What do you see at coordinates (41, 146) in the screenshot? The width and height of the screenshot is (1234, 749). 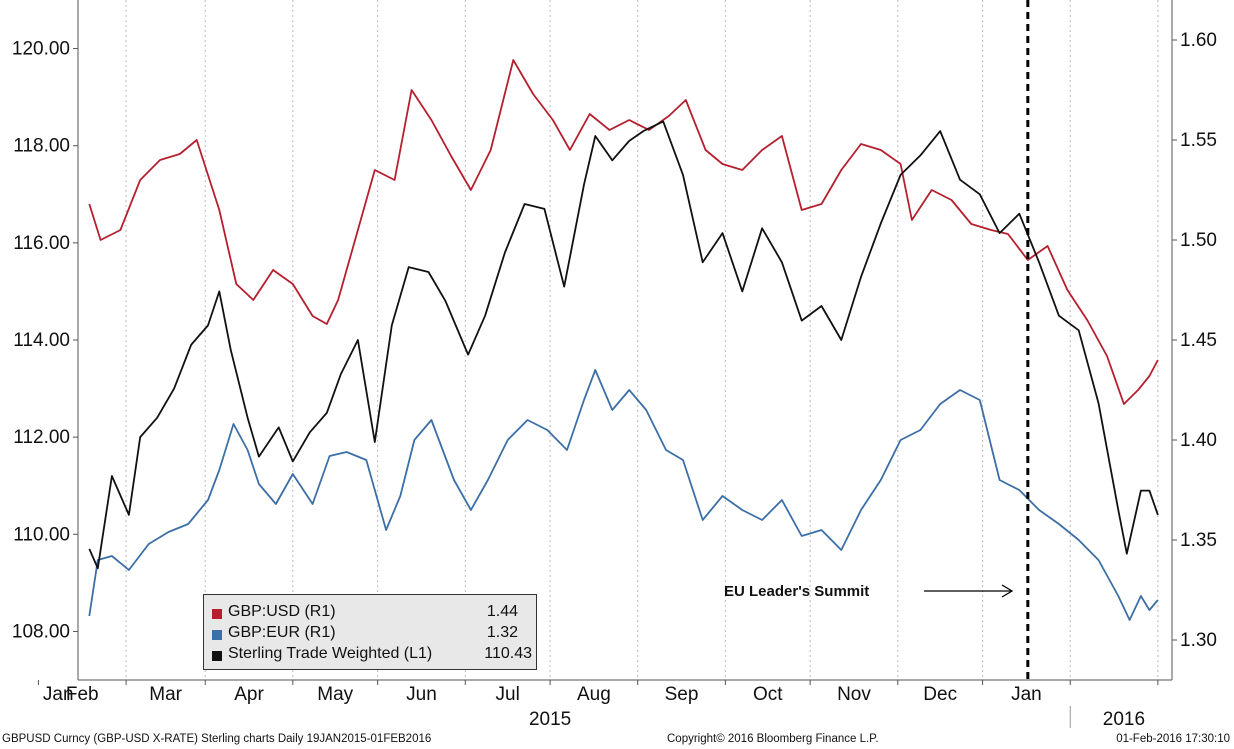 I see `y-left-tick-label: 118.00` at bounding box center [41, 146].